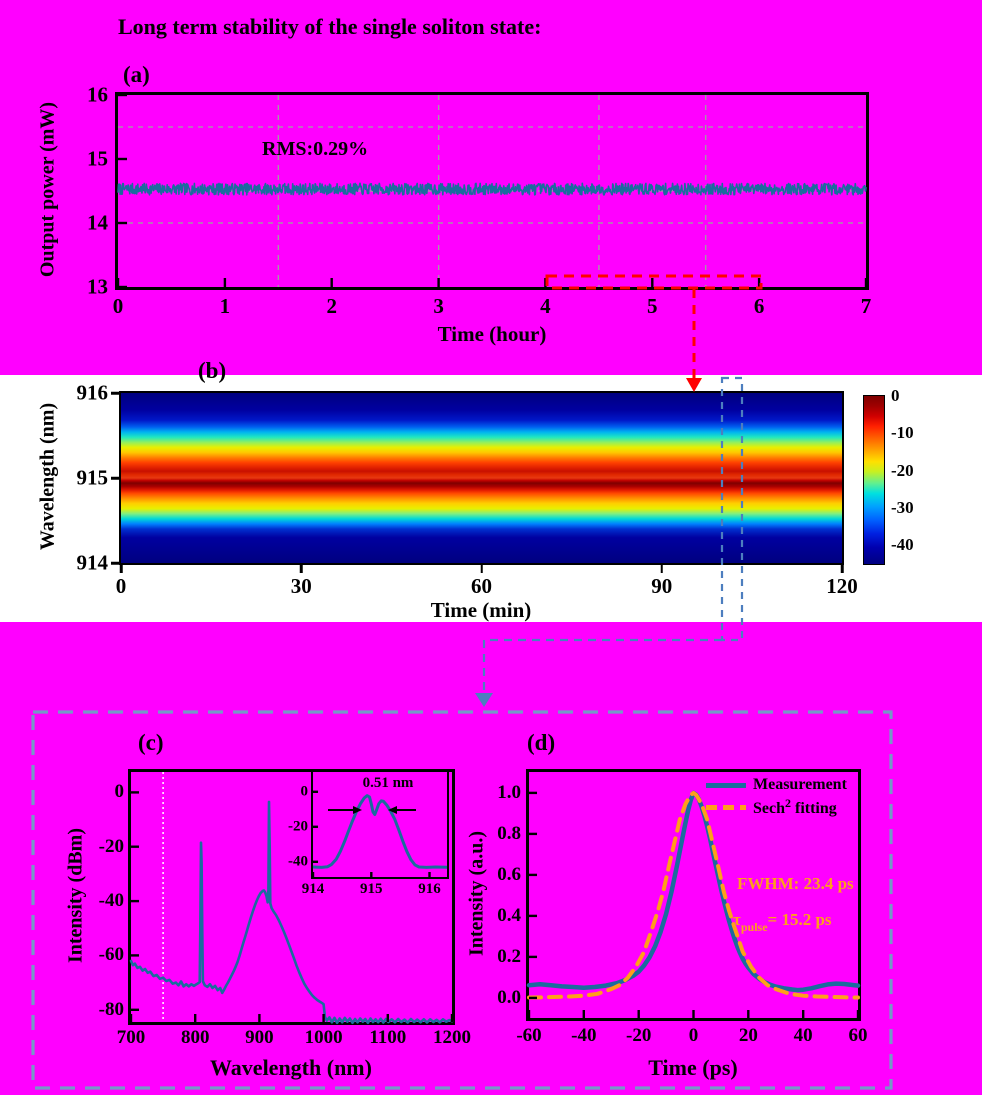 Image resolution: width=982 pixels, height=1095 pixels. I want to click on right-arrowhead-icon, so click(392, 810).